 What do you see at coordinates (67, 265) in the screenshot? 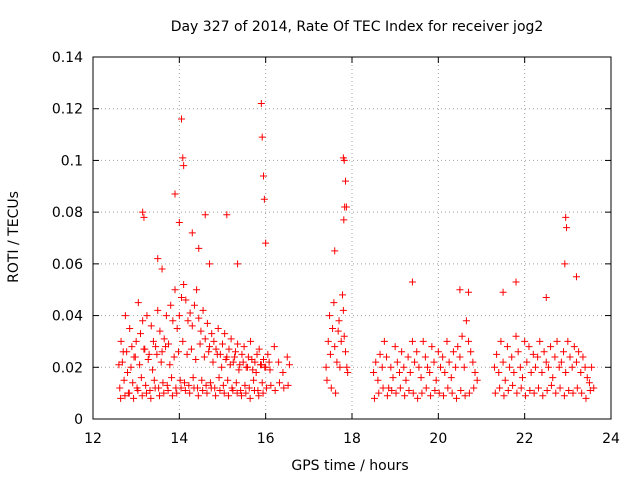
I see `y-tick-label: 0.06` at bounding box center [67, 265].